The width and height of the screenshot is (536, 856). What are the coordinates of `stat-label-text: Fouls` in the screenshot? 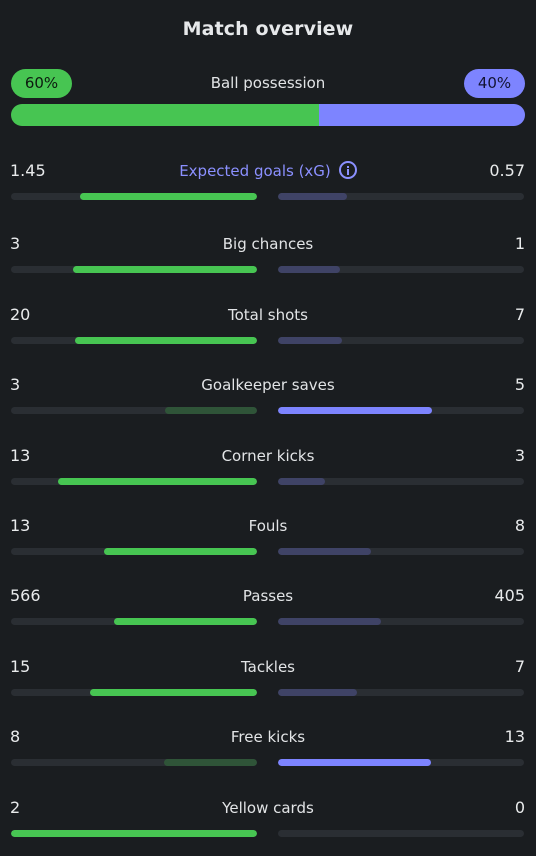 It's located at (268, 526).